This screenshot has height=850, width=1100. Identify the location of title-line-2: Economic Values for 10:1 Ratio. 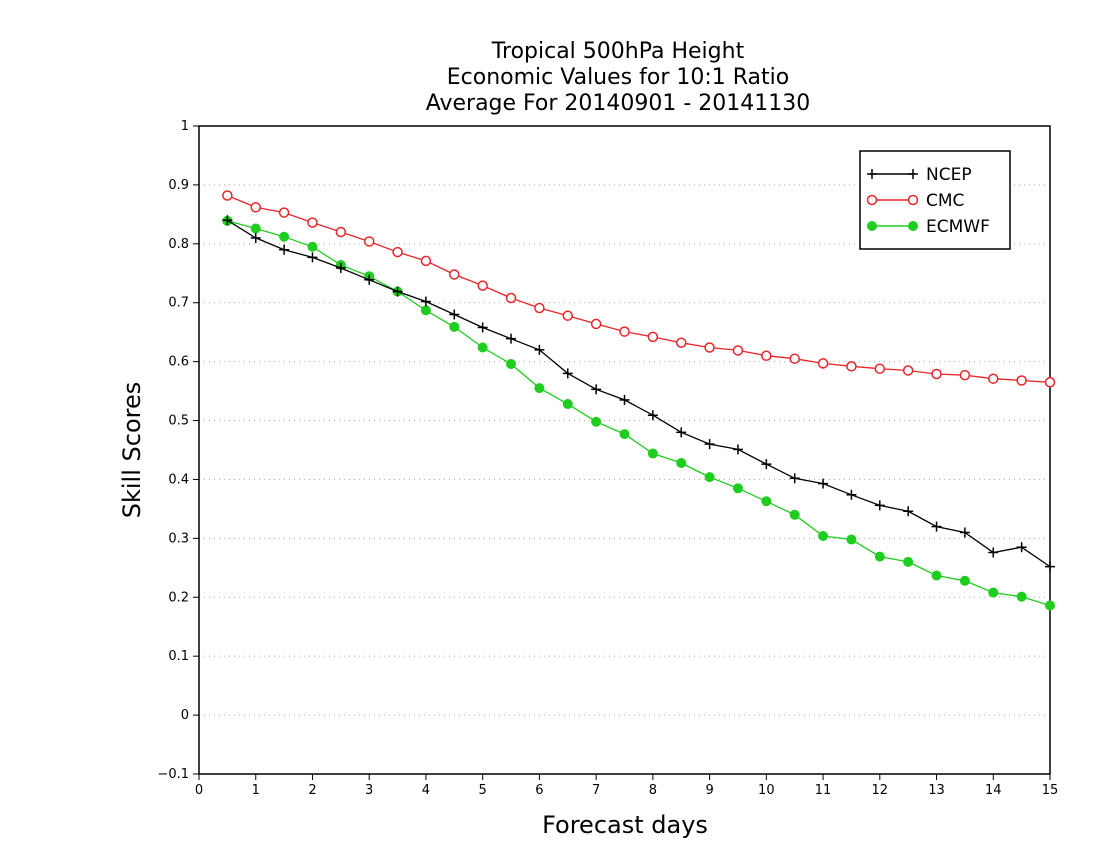
(618, 77).